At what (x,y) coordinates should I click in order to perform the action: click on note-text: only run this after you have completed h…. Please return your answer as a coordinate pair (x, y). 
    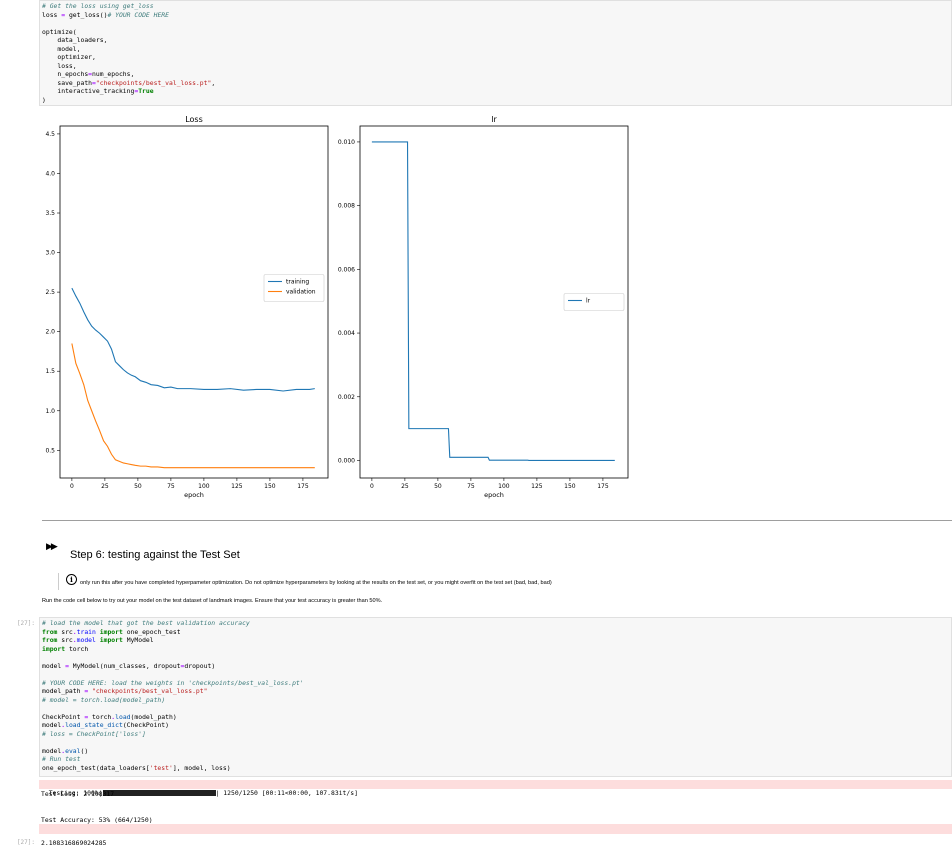
    Looking at the image, I should click on (316, 583).